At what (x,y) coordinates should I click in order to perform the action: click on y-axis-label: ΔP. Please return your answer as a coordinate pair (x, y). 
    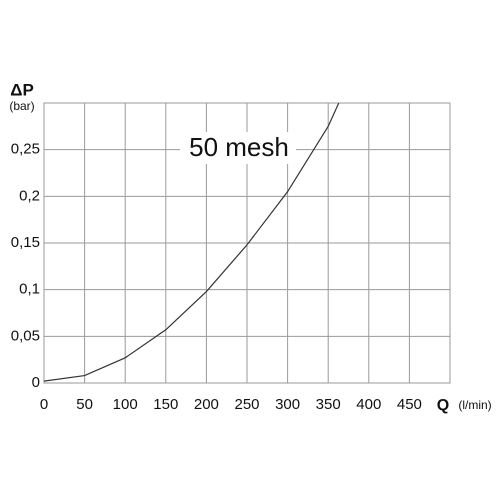
    Looking at the image, I should click on (22, 89).